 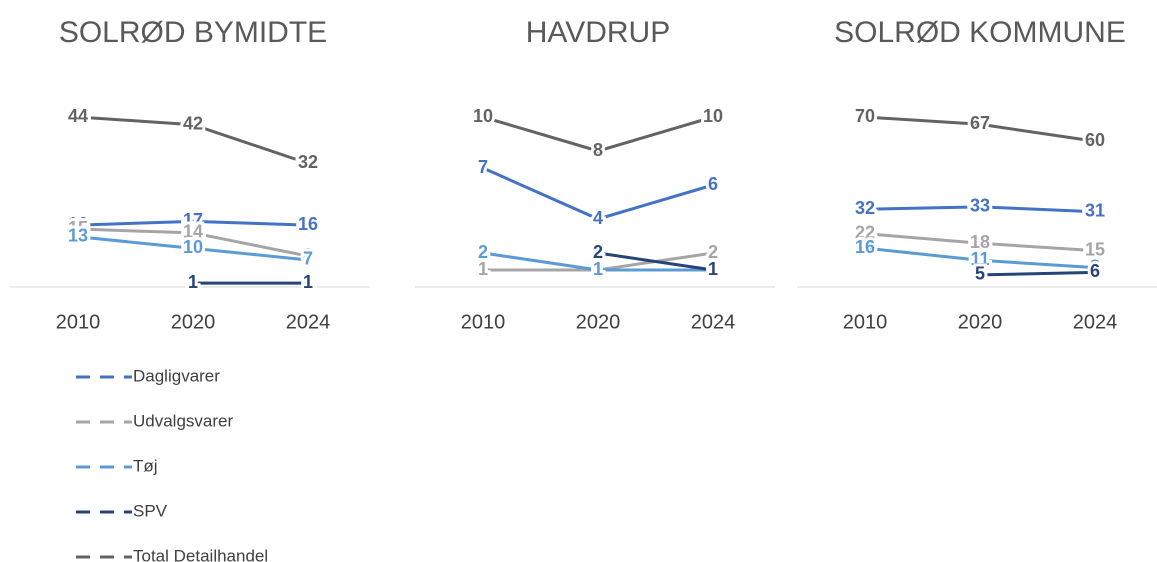 What do you see at coordinates (183, 420) in the screenshot?
I see `legend-label: Udvalgsvarer` at bounding box center [183, 420].